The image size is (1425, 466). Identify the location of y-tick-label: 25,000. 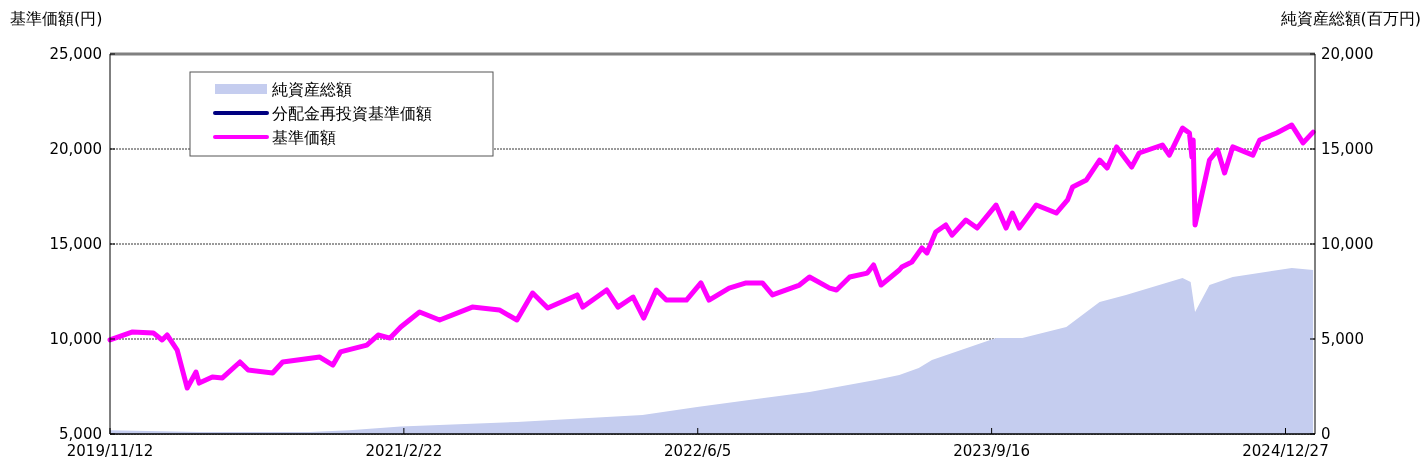
(75, 54).